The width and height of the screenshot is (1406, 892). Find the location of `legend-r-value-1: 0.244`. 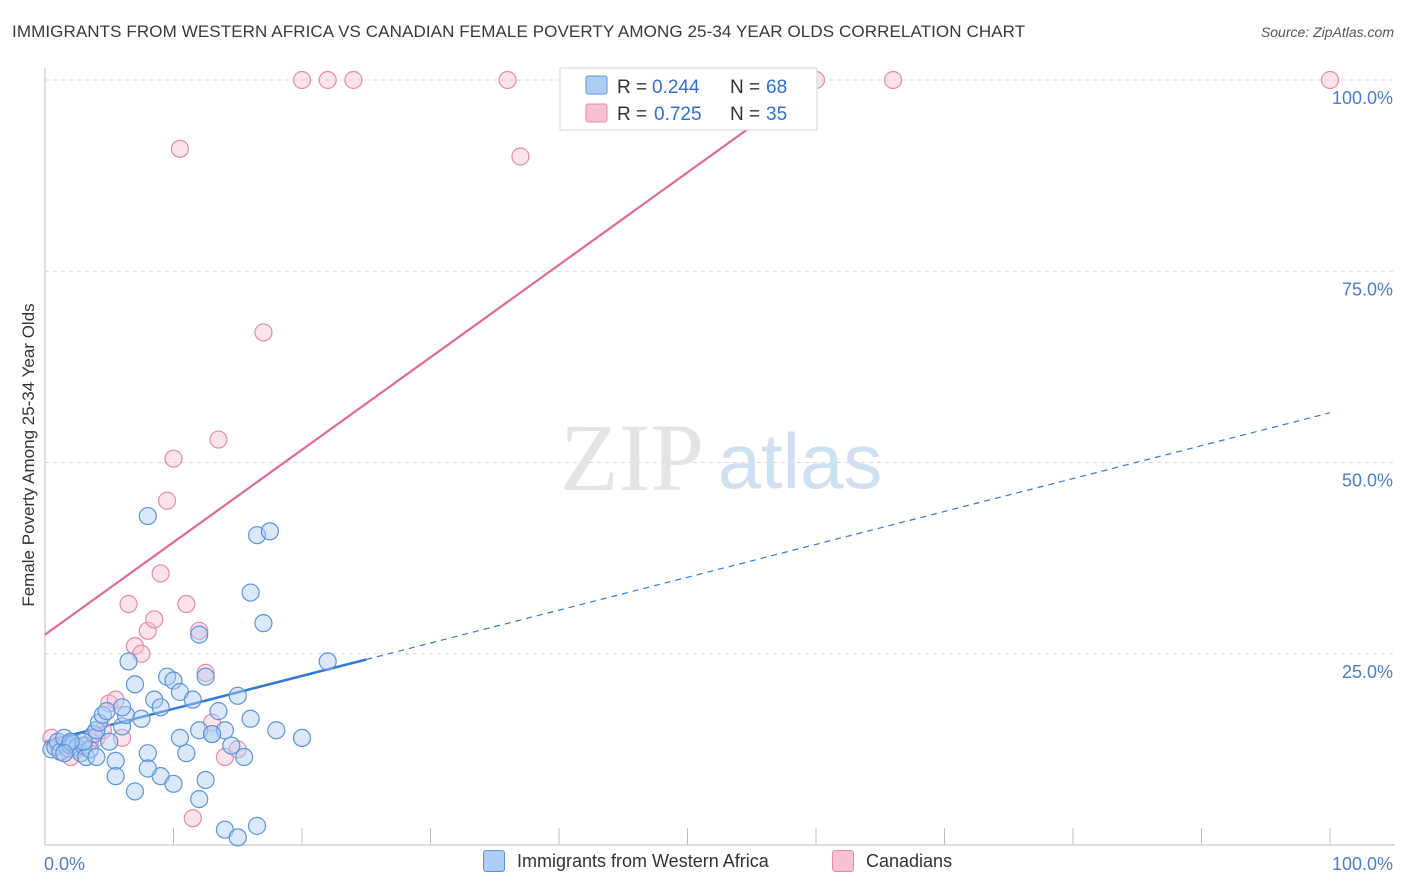

legend-r-value-1: 0.244 is located at coordinates (676, 87).